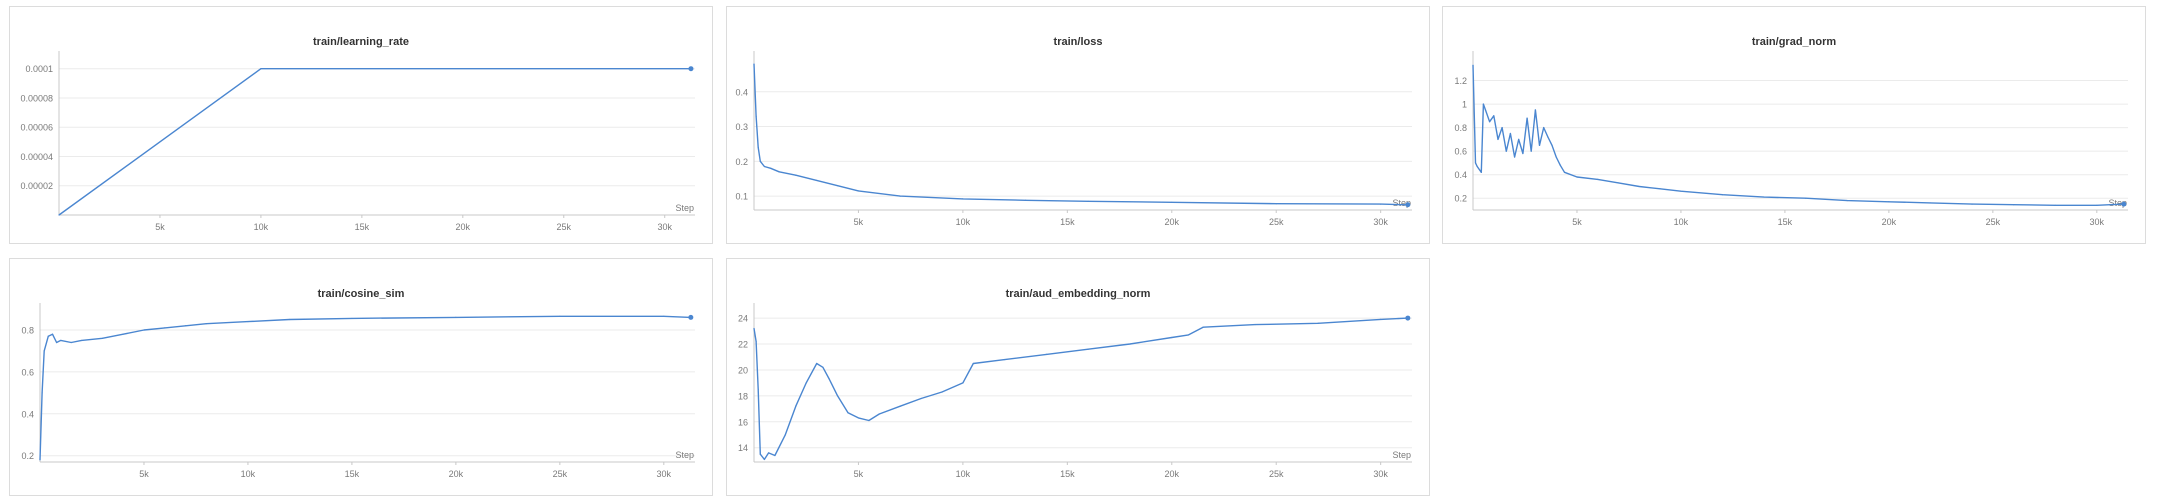 This screenshot has height=502, width=2158. What do you see at coordinates (741, 197) in the screenshot?
I see `y-tick-label: 0.1` at bounding box center [741, 197].